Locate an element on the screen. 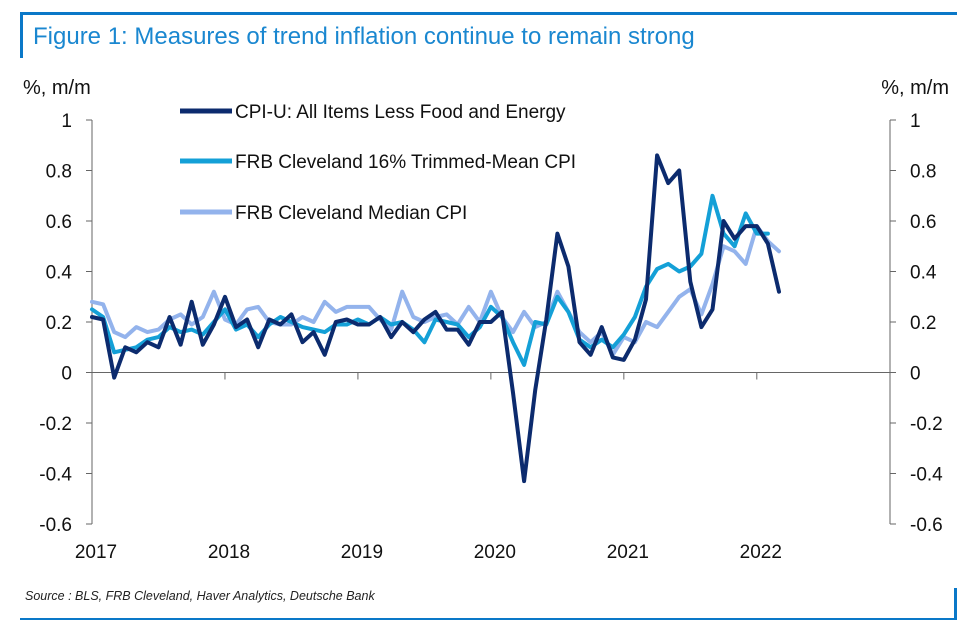  y-tick-label-right: 0 is located at coordinates (915, 374).